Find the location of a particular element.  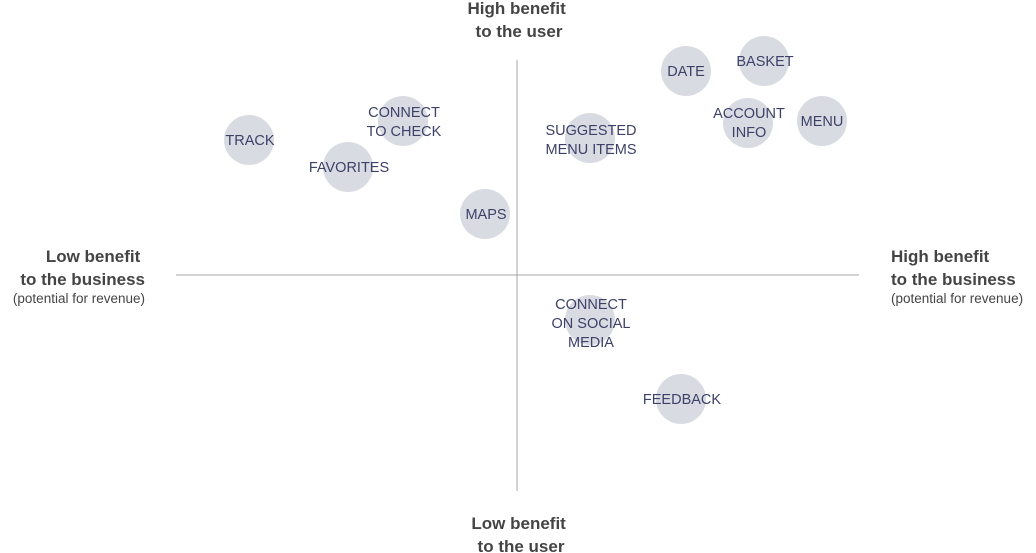

bubble-label-line: BASKET is located at coordinates (764, 62).